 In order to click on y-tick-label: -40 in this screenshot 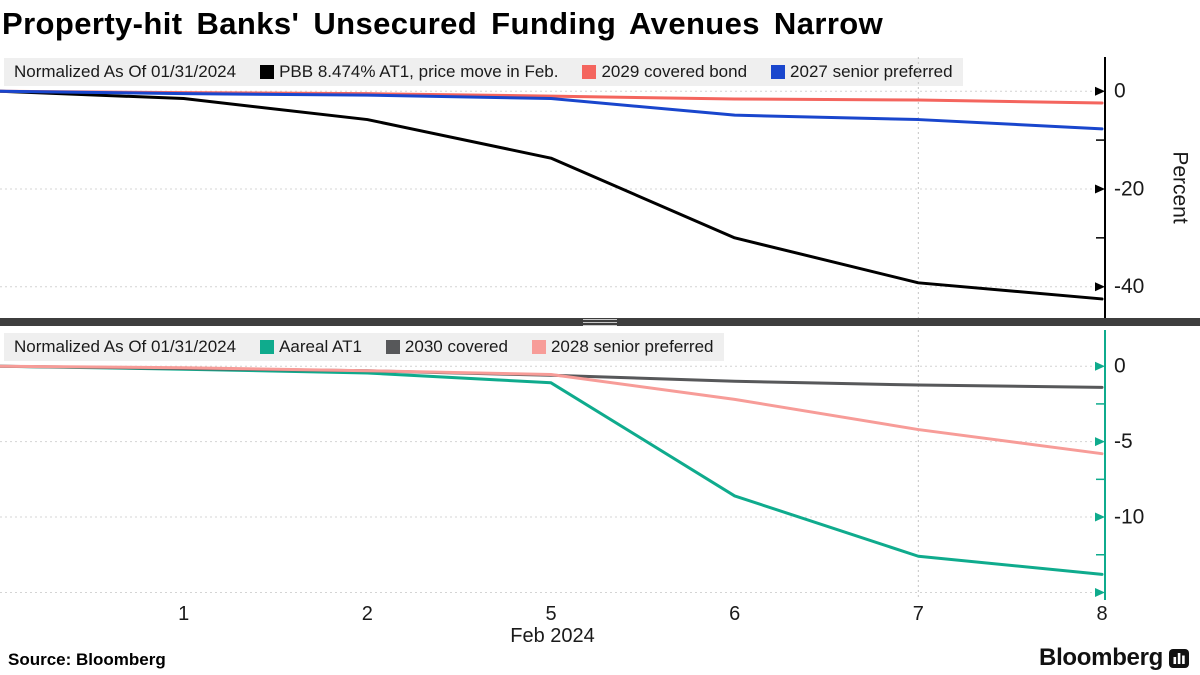, I will do `click(1129, 286)`.